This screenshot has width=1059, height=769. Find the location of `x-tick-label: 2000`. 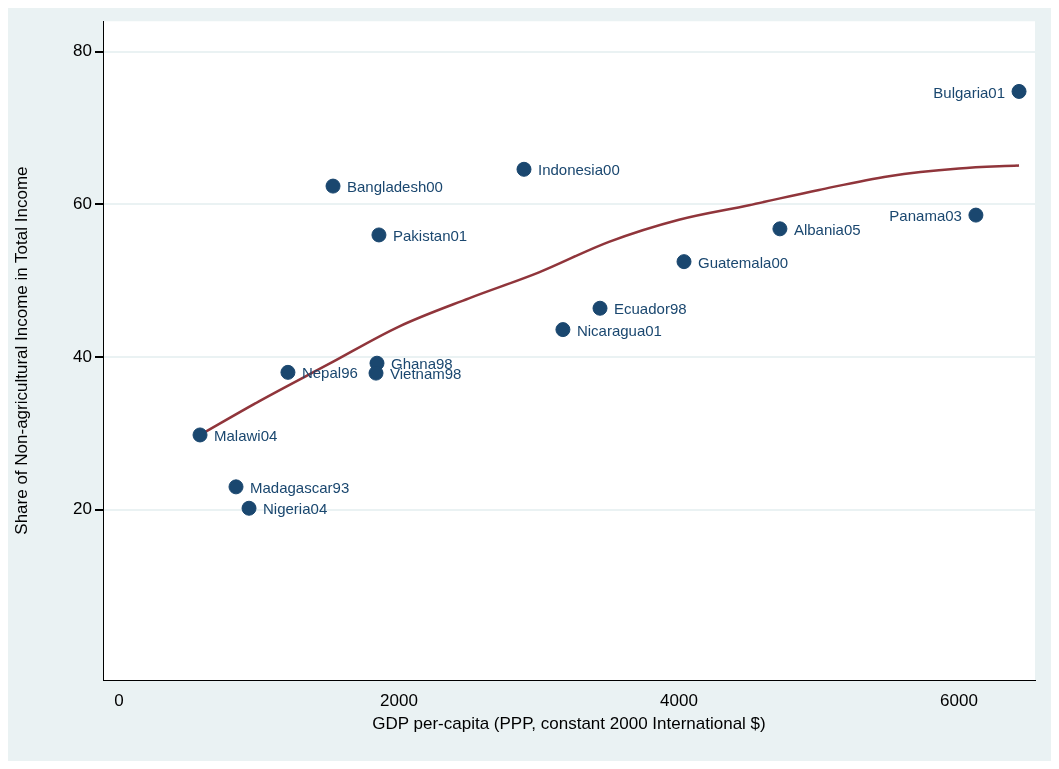

x-tick-label: 2000 is located at coordinates (399, 700).